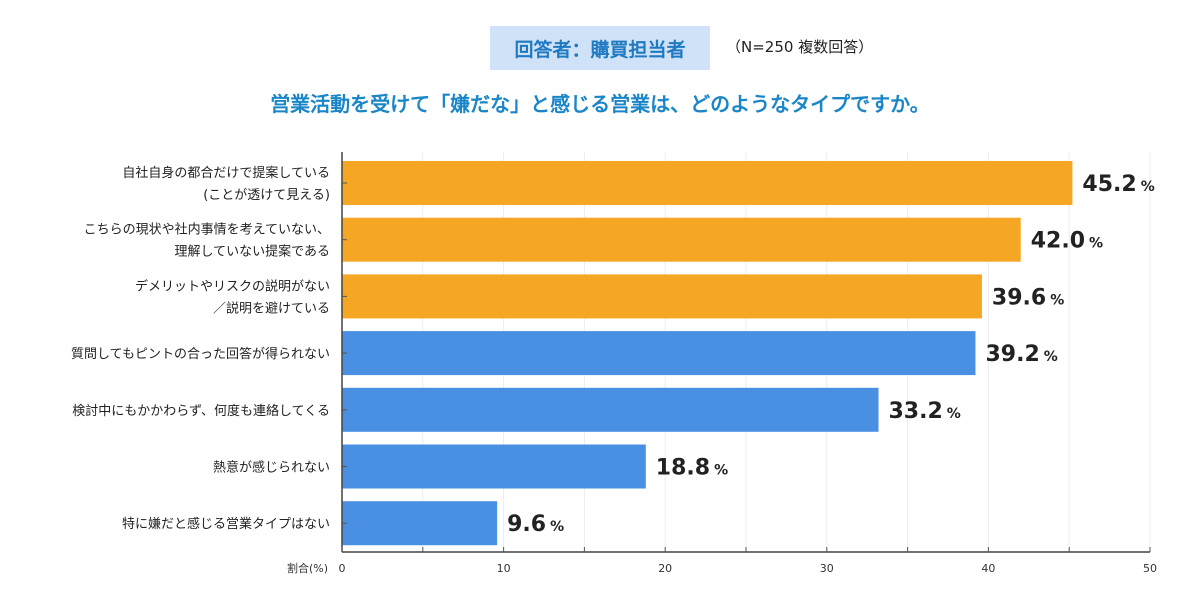 The width and height of the screenshot is (1200, 615). What do you see at coordinates (800, 47) in the screenshot?
I see `sample-note: （N=250 複数回答）` at bounding box center [800, 47].